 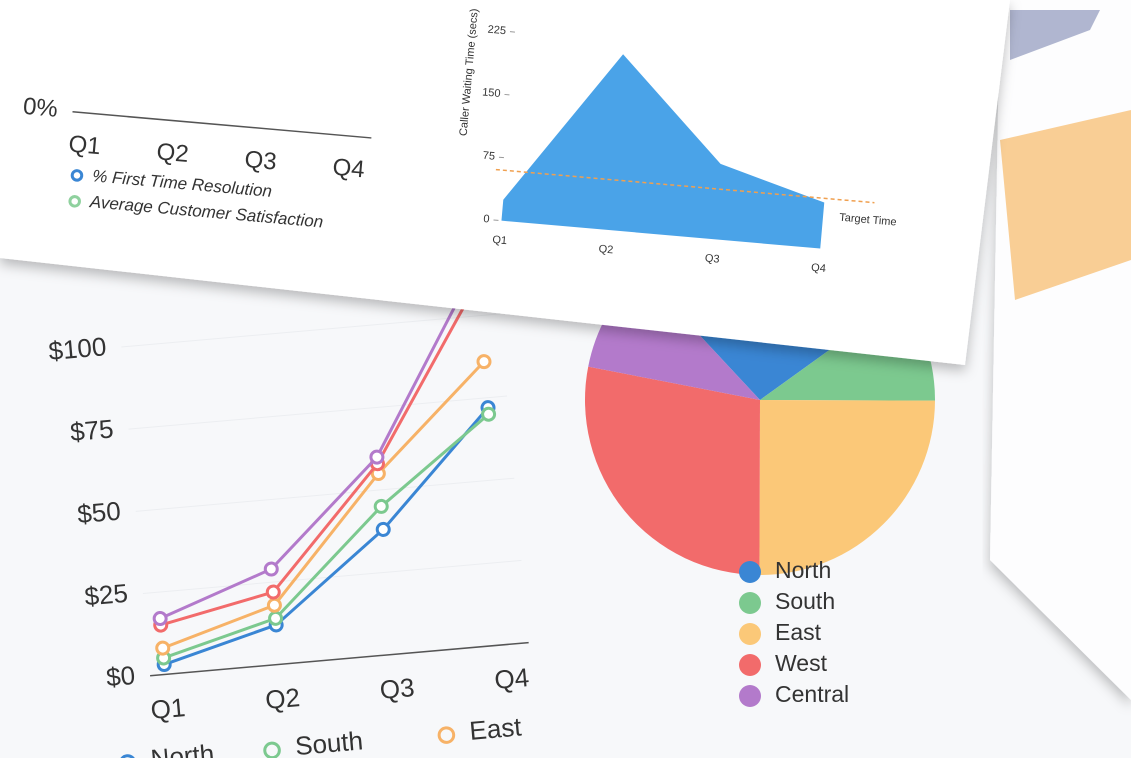 I want to click on y-tick-label: 225, so click(x=496, y=31).